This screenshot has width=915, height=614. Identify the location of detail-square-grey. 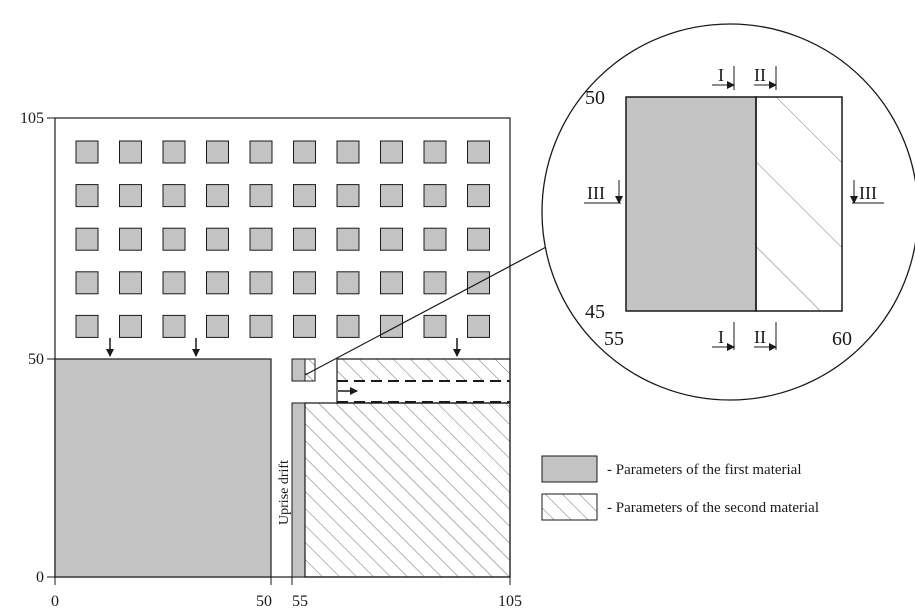
(298, 370).